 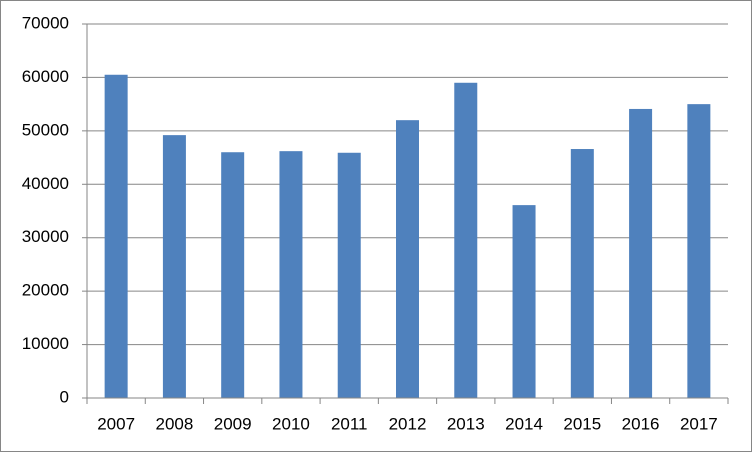 I want to click on x-tick-label: 2013, so click(x=466, y=423).